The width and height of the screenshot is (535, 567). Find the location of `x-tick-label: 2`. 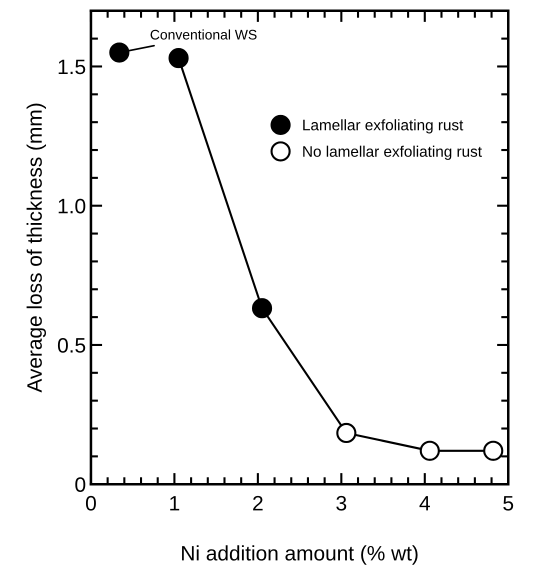

x-tick-label: 2 is located at coordinates (258, 503).